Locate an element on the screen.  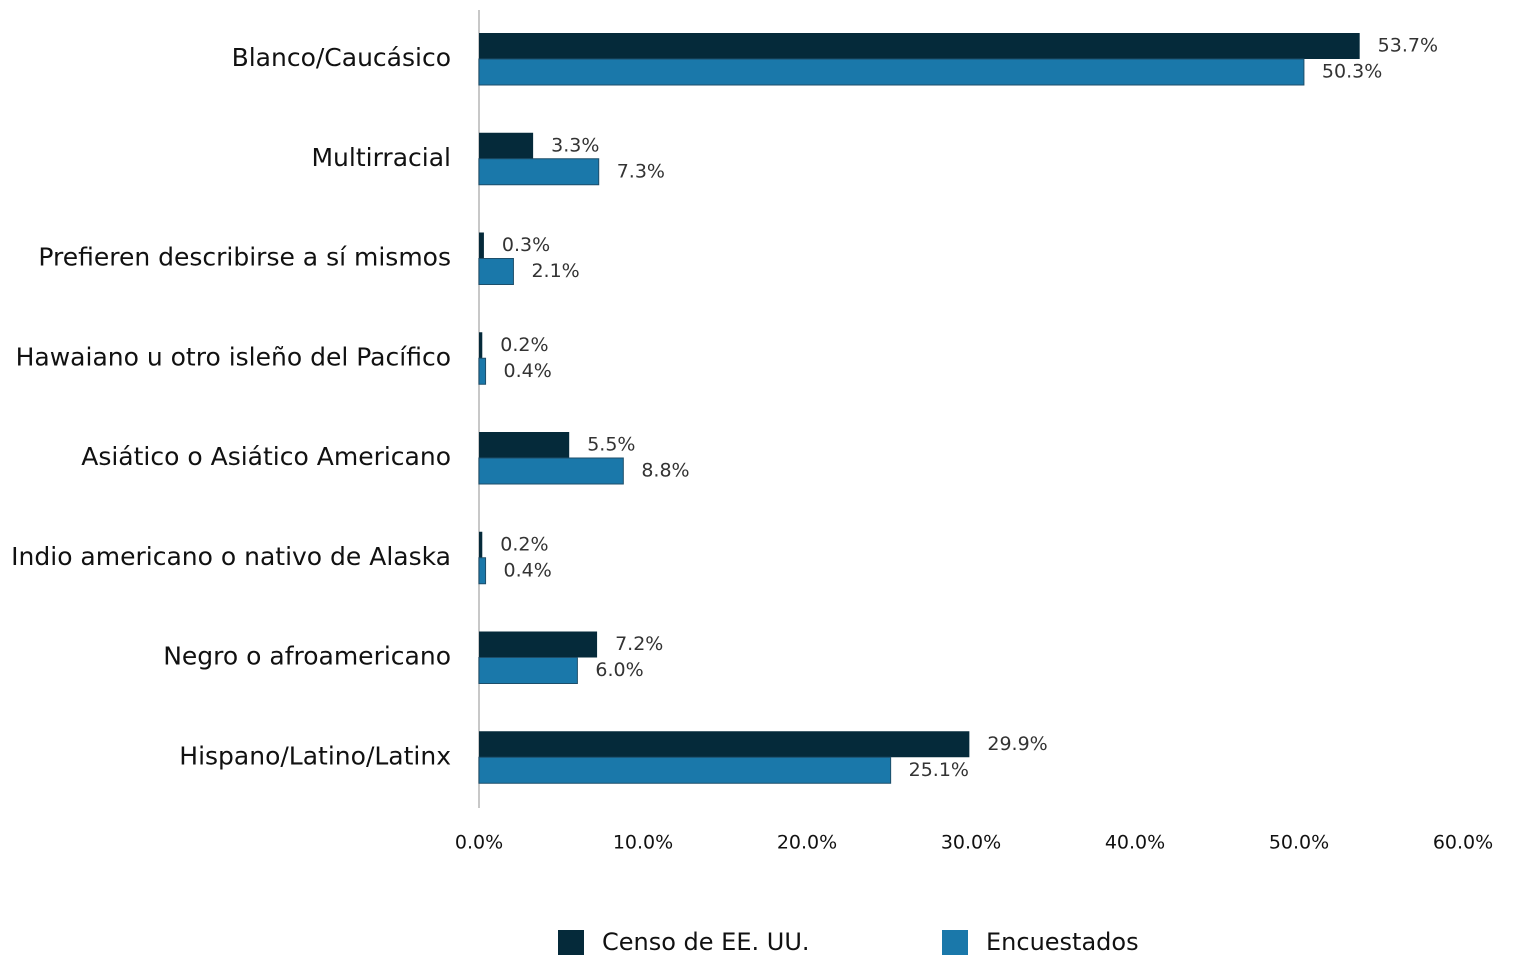
value-label: 0.3% is located at coordinates (526, 245).